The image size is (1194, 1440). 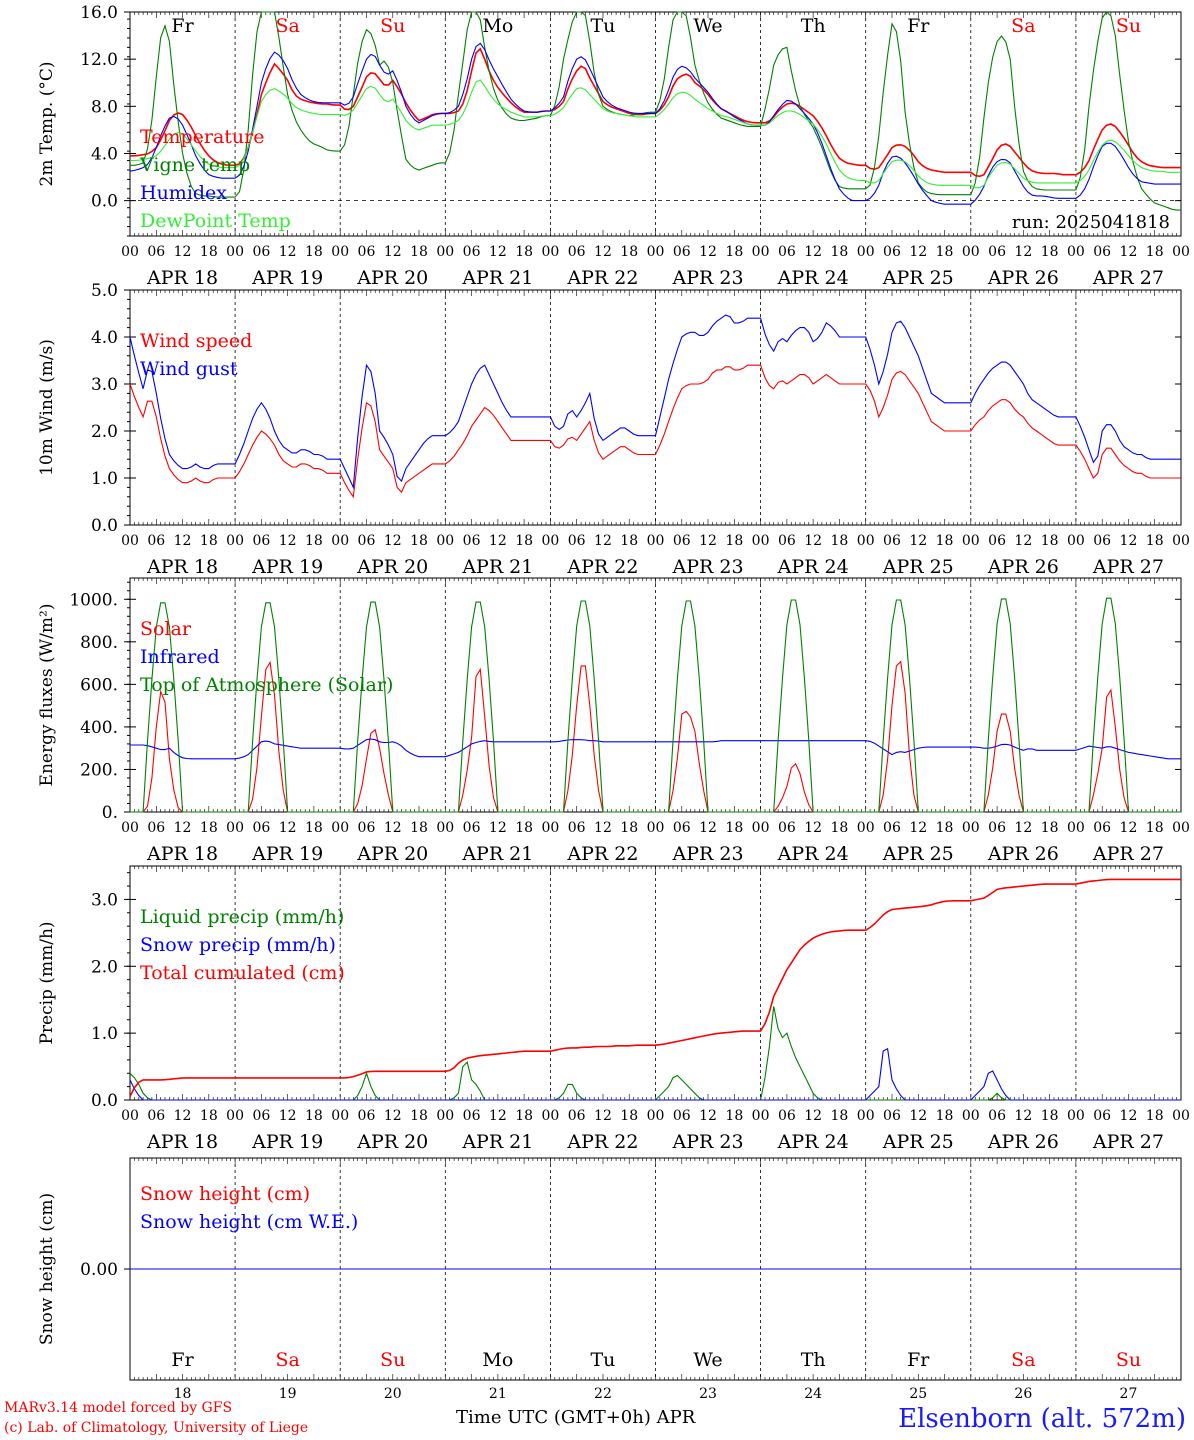 What do you see at coordinates (47, 1269) in the screenshot?
I see `y-axis-title: Snow height (cm)` at bounding box center [47, 1269].